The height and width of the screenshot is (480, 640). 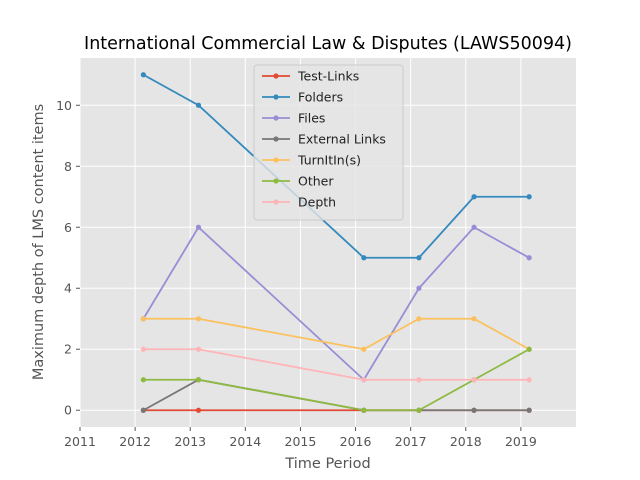 I want to click on legend-item-other: Other, so click(x=298, y=181).